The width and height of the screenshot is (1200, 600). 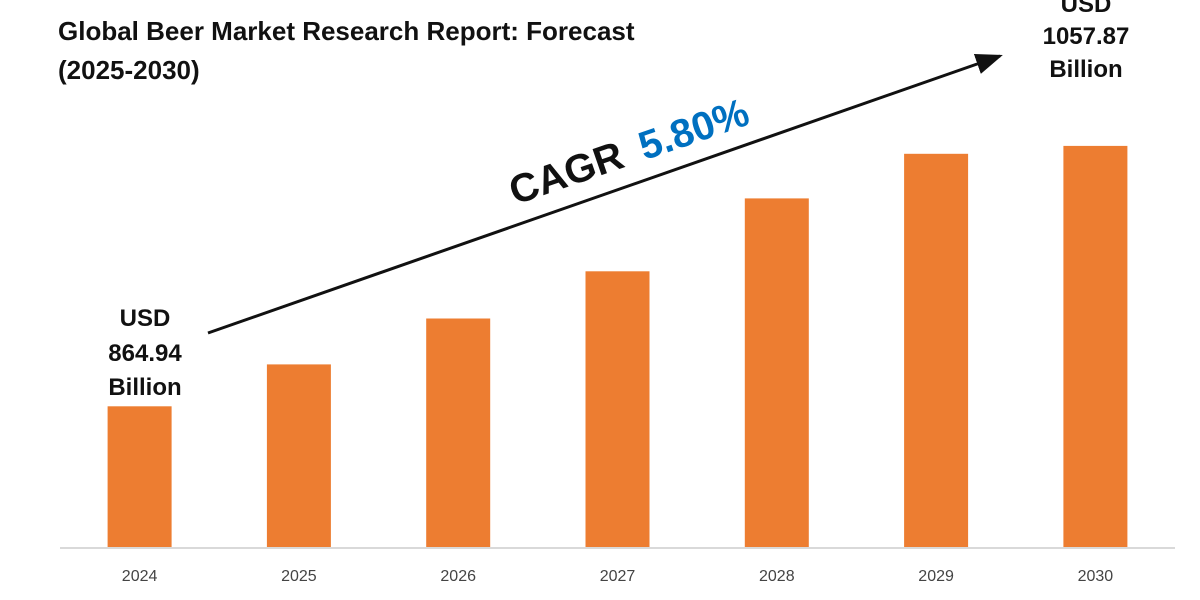 I want to click on end-value-callout: USD 1057.87 Billion, so click(x=1086, y=41).